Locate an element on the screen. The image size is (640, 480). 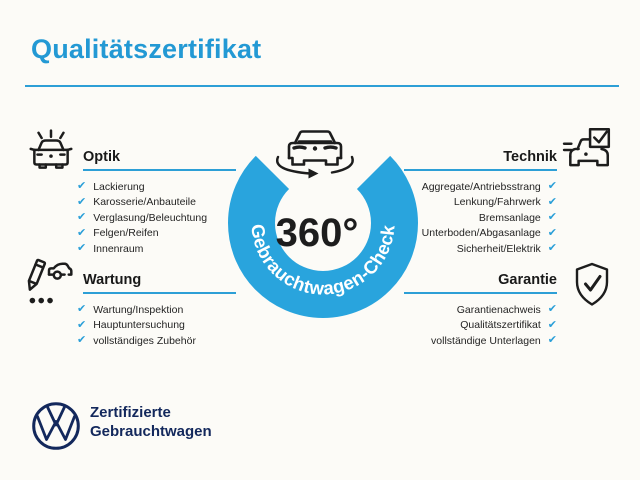
checklist-item: ✔ Hauptuntersuchung is located at coordinates (136, 326).